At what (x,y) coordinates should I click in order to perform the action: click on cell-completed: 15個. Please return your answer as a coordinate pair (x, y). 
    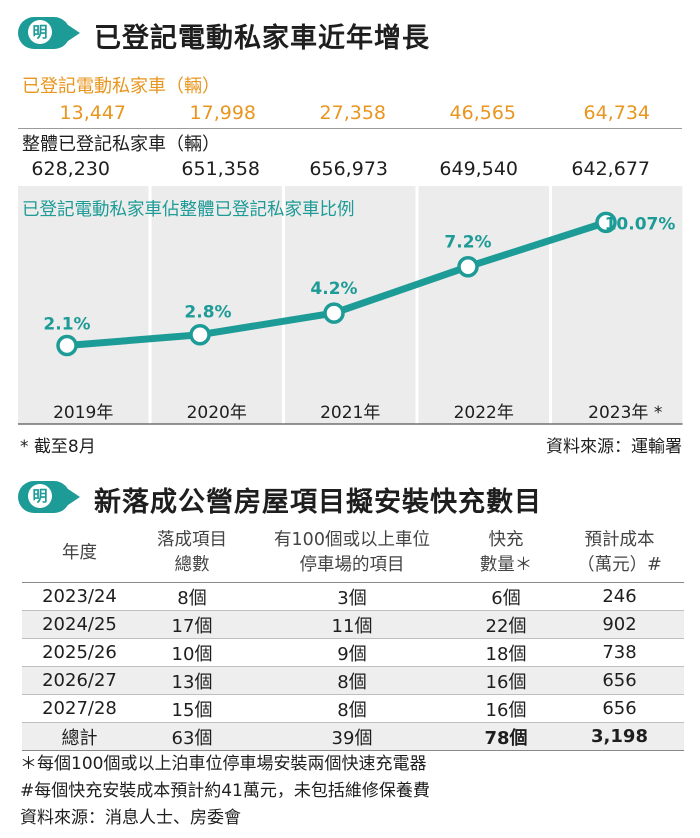
    Looking at the image, I should click on (192, 708).